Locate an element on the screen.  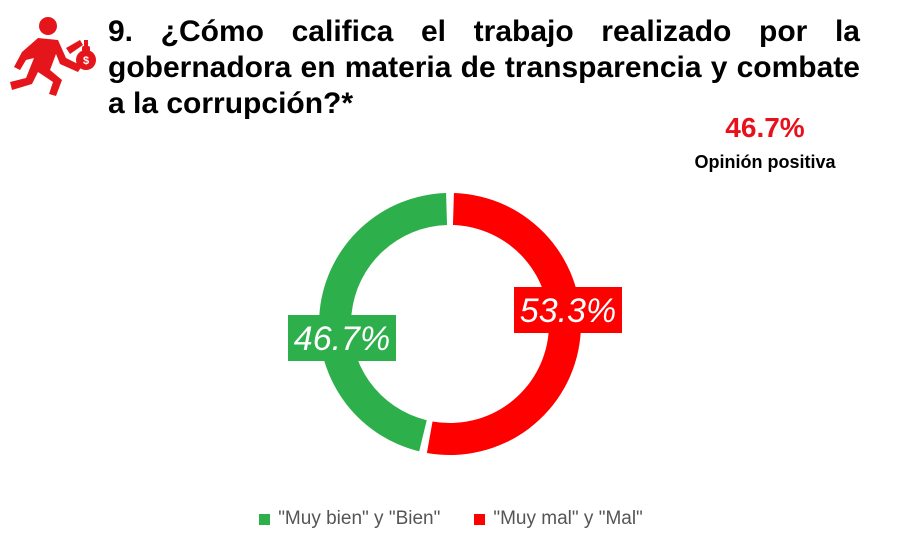
data-label-negative: 53.3% is located at coordinates (568, 311).